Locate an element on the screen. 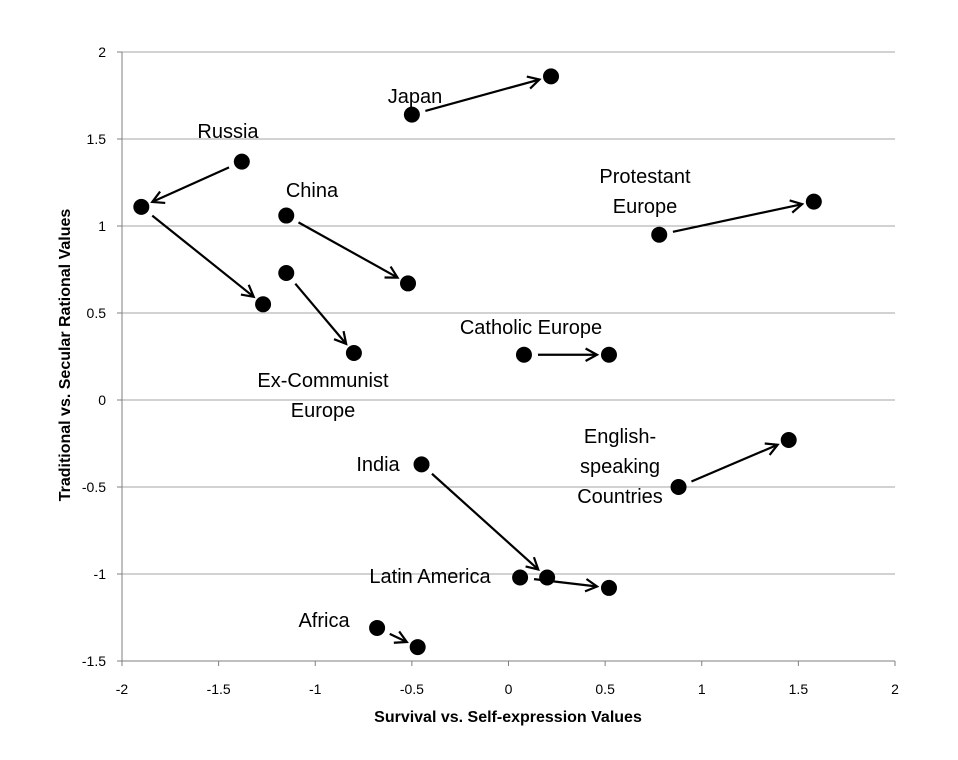 The height and width of the screenshot is (760, 958). region-label: China is located at coordinates (312, 191).